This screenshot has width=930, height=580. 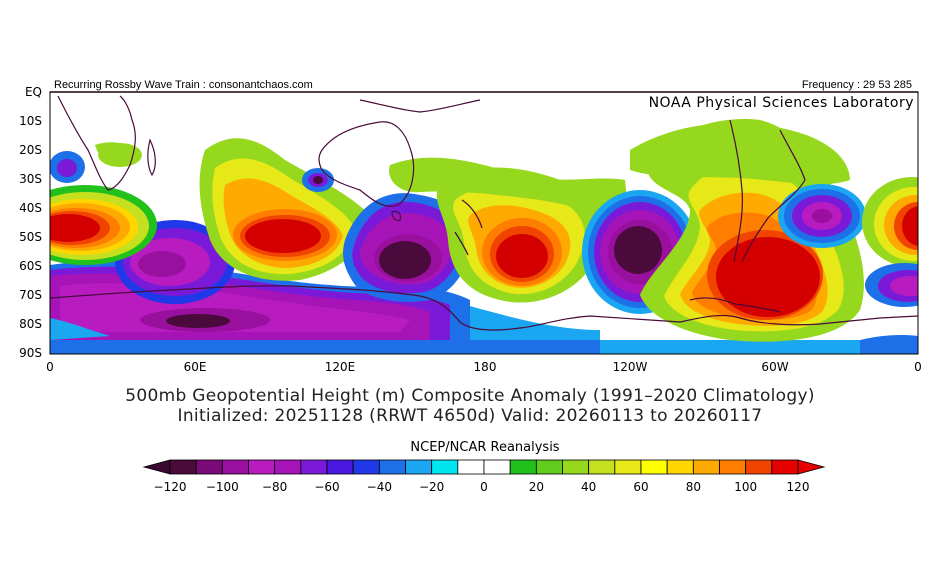 I want to click on colorbar-tick-label: −100, so click(x=222, y=487).